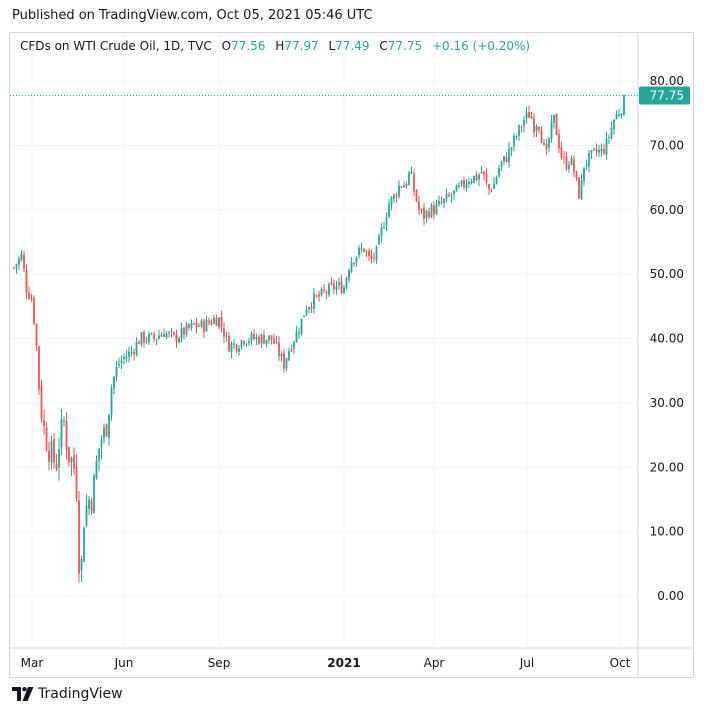 The image size is (704, 717). I want to click on legend-close-value: 77.75, so click(405, 46).